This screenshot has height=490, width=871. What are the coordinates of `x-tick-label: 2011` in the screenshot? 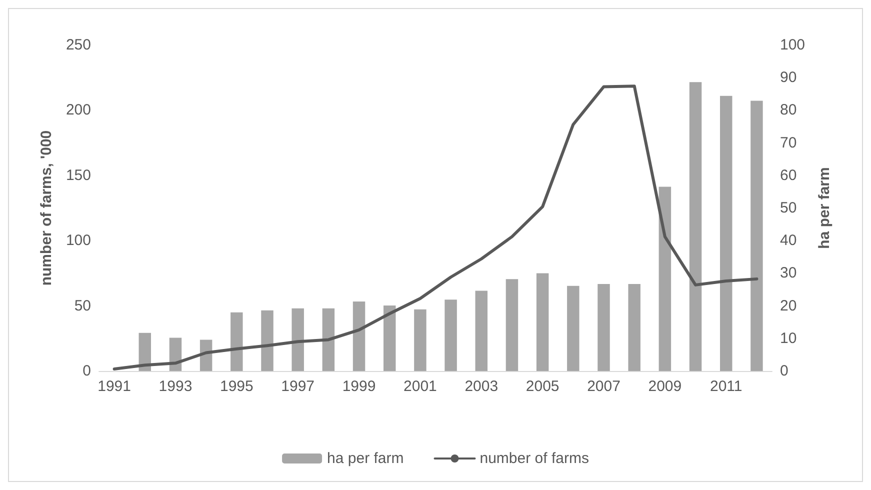 It's located at (726, 386).